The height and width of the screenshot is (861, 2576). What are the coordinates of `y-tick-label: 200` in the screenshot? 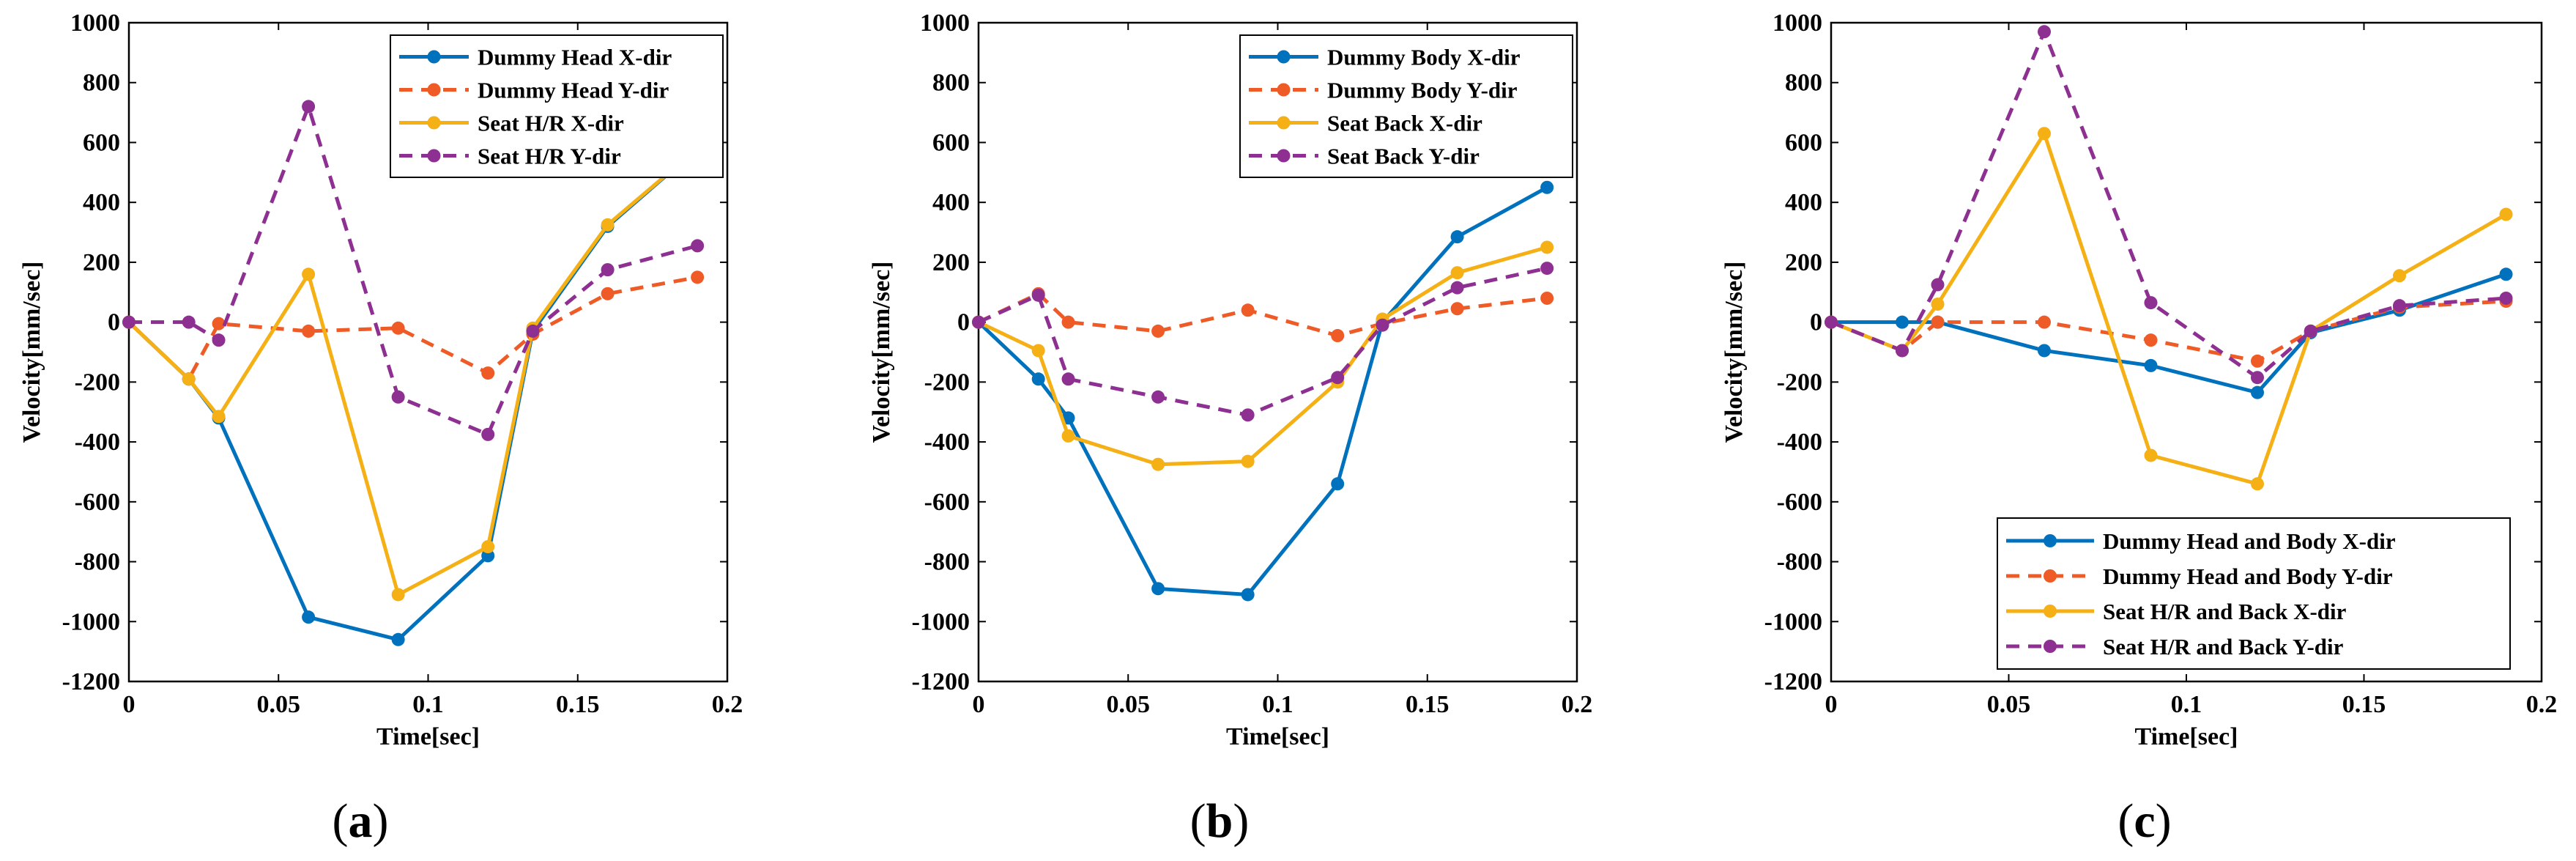 It's located at (101, 262).